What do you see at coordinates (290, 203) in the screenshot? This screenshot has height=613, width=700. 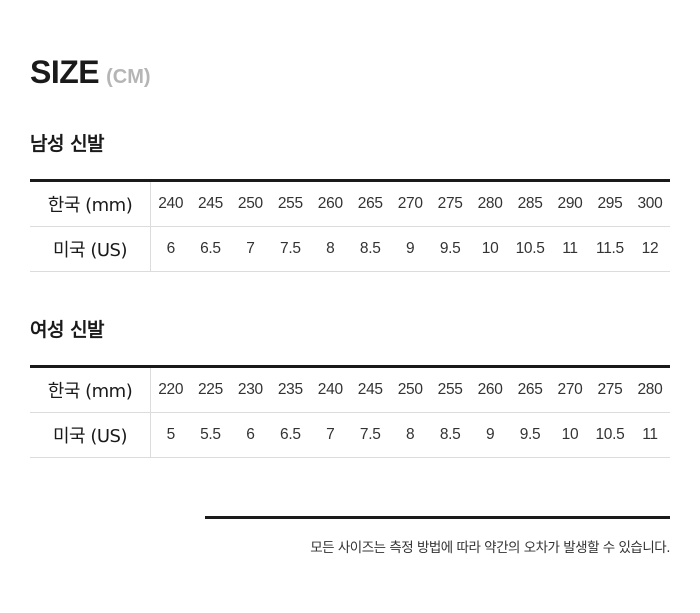 I see `men-kr-cell: 255` at bounding box center [290, 203].